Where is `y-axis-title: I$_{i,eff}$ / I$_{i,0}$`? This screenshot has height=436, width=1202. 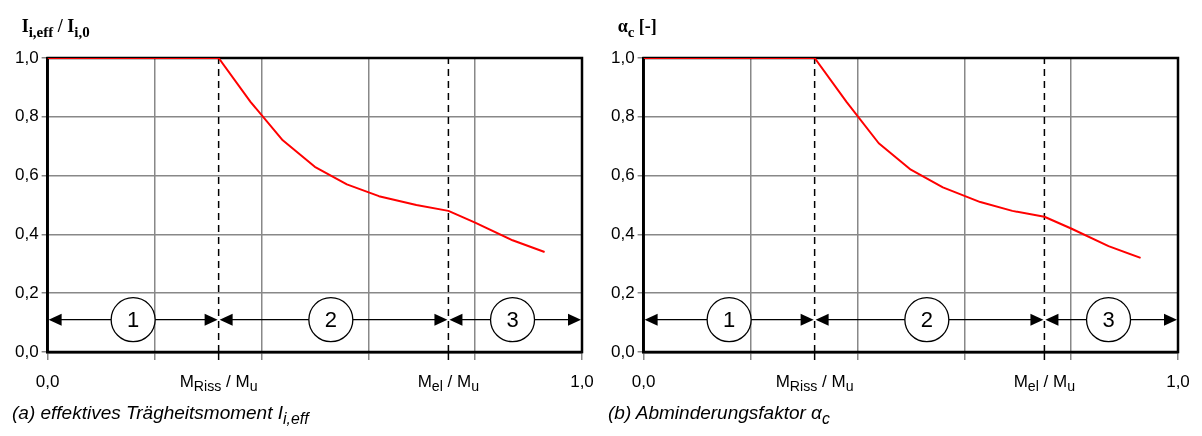 y-axis-title: I$_{i,eff}$ / I$_{i,0}$ is located at coordinates (55, 28).